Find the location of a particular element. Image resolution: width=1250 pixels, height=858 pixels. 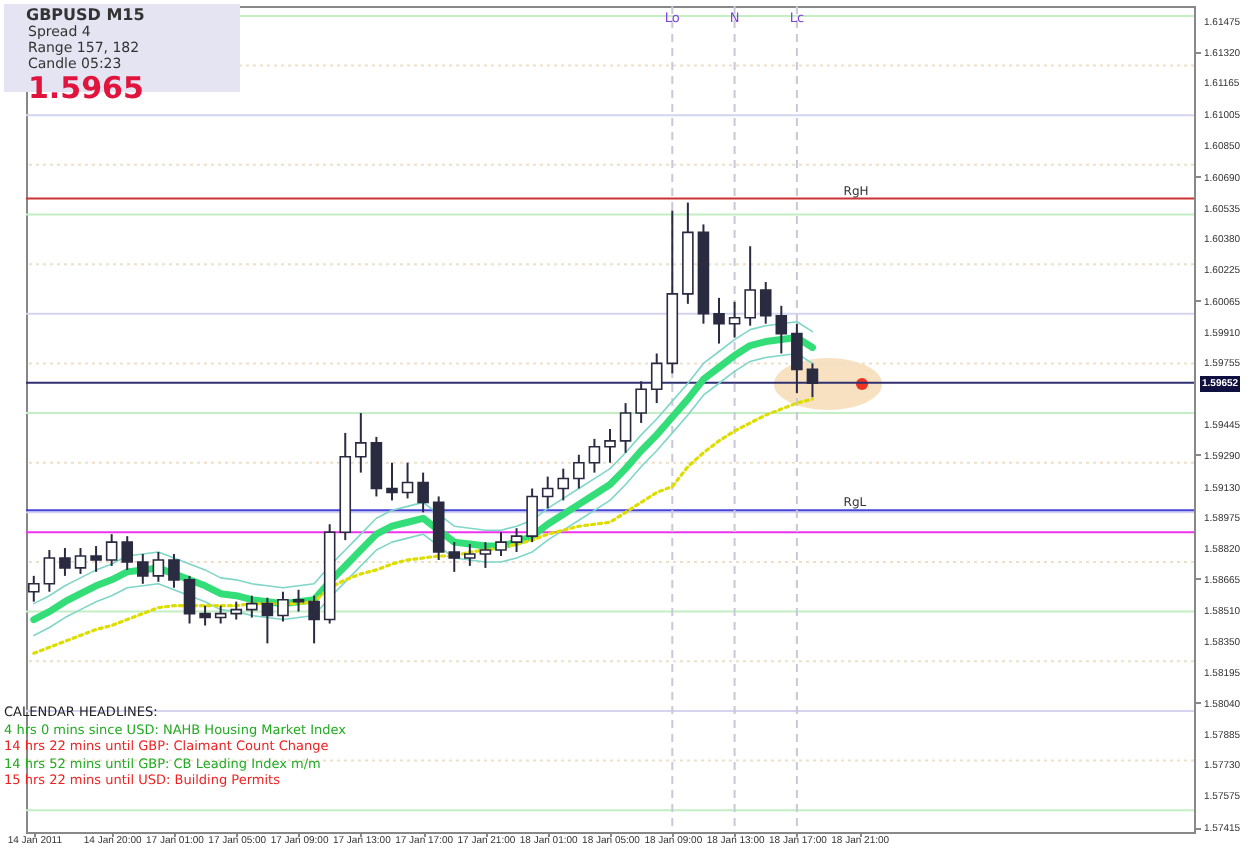

annotation: 1.5965 is located at coordinates (87, 88).